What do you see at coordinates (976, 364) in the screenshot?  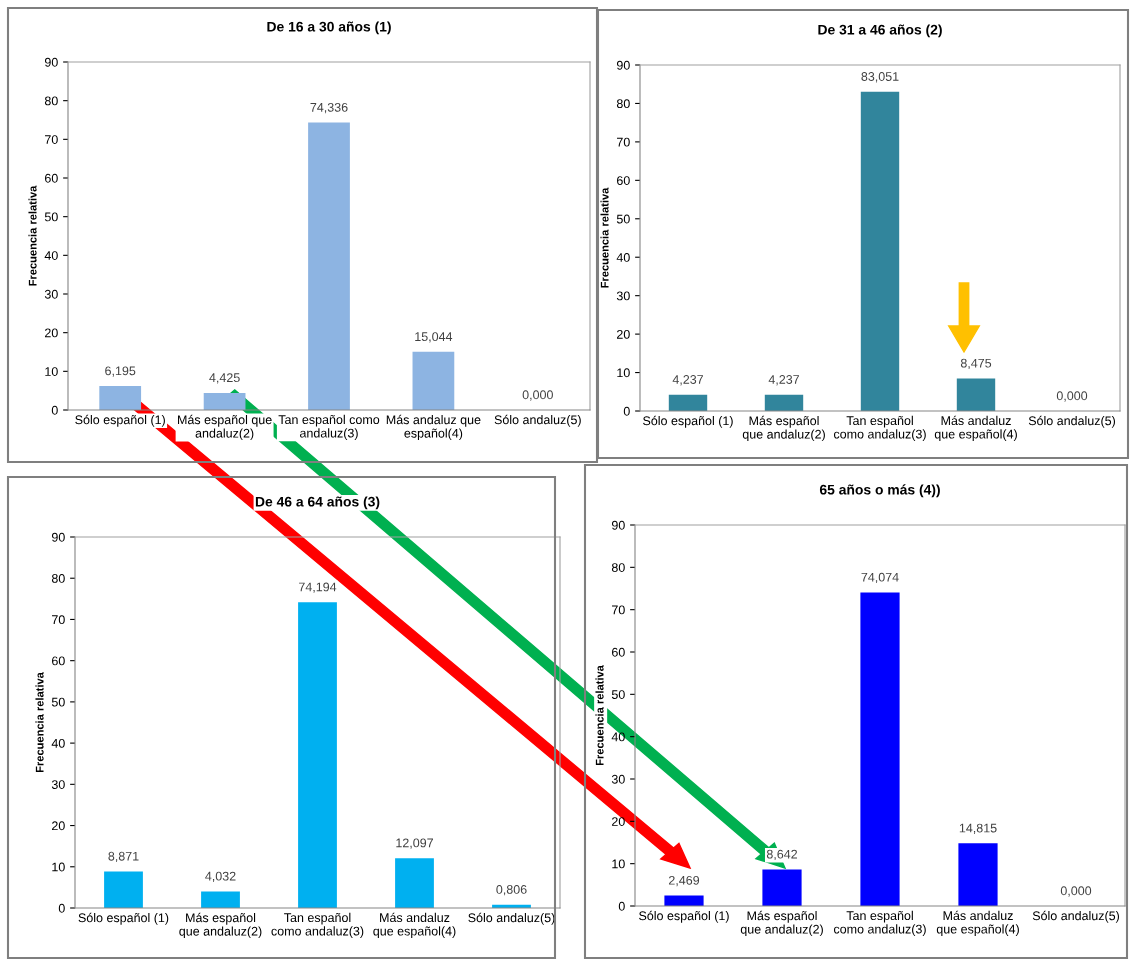 I see `data-label: 8,475` at bounding box center [976, 364].